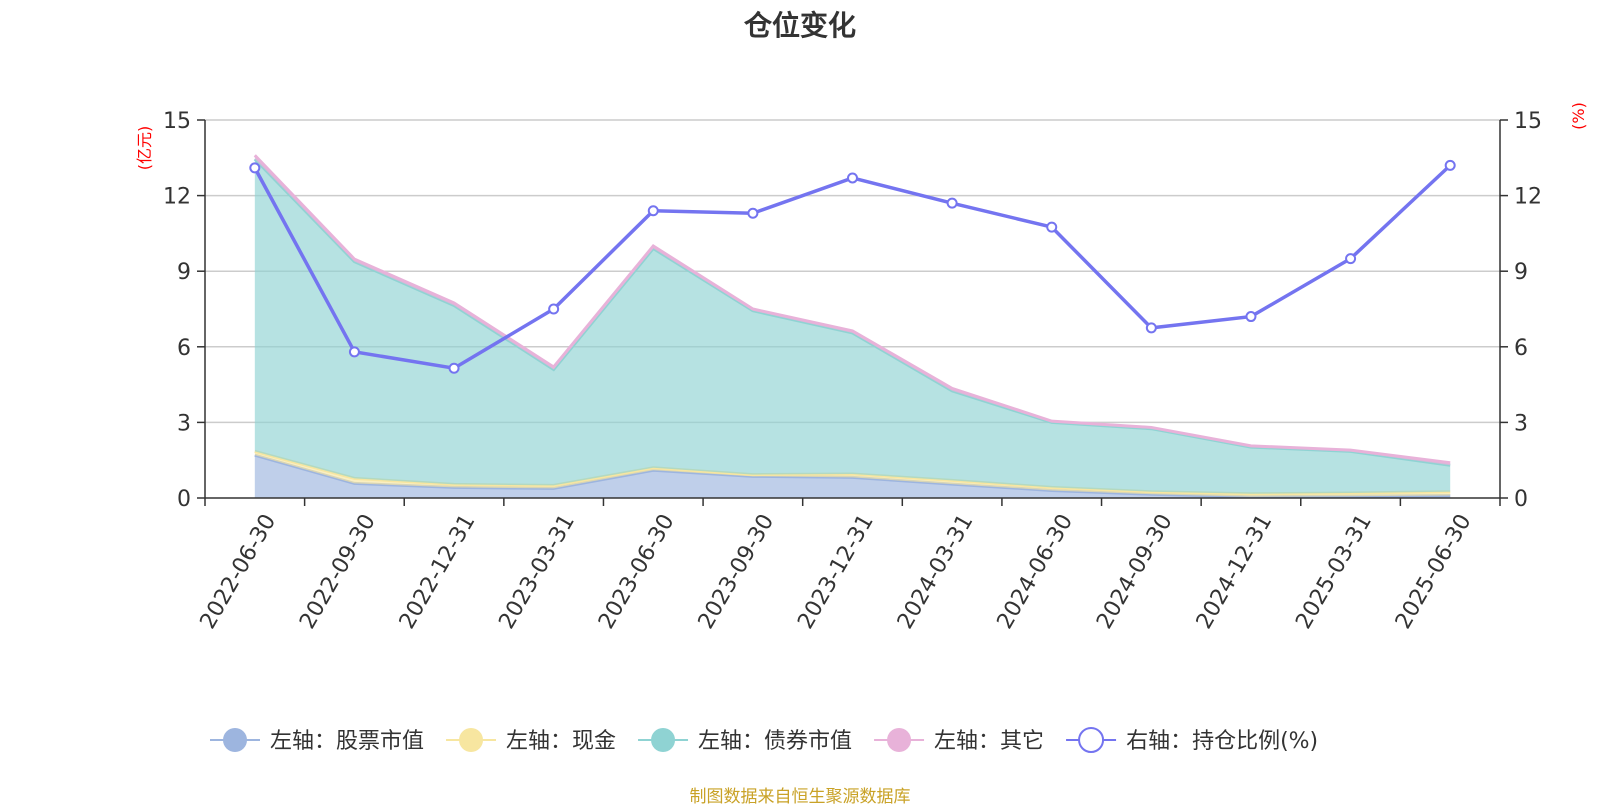 Image resolution: width=1600 pixels, height=807 pixels. What do you see at coordinates (1578, 116) in the screenshot?
I see `right-axis-unit: (%)` at bounding box center [1578, 116].